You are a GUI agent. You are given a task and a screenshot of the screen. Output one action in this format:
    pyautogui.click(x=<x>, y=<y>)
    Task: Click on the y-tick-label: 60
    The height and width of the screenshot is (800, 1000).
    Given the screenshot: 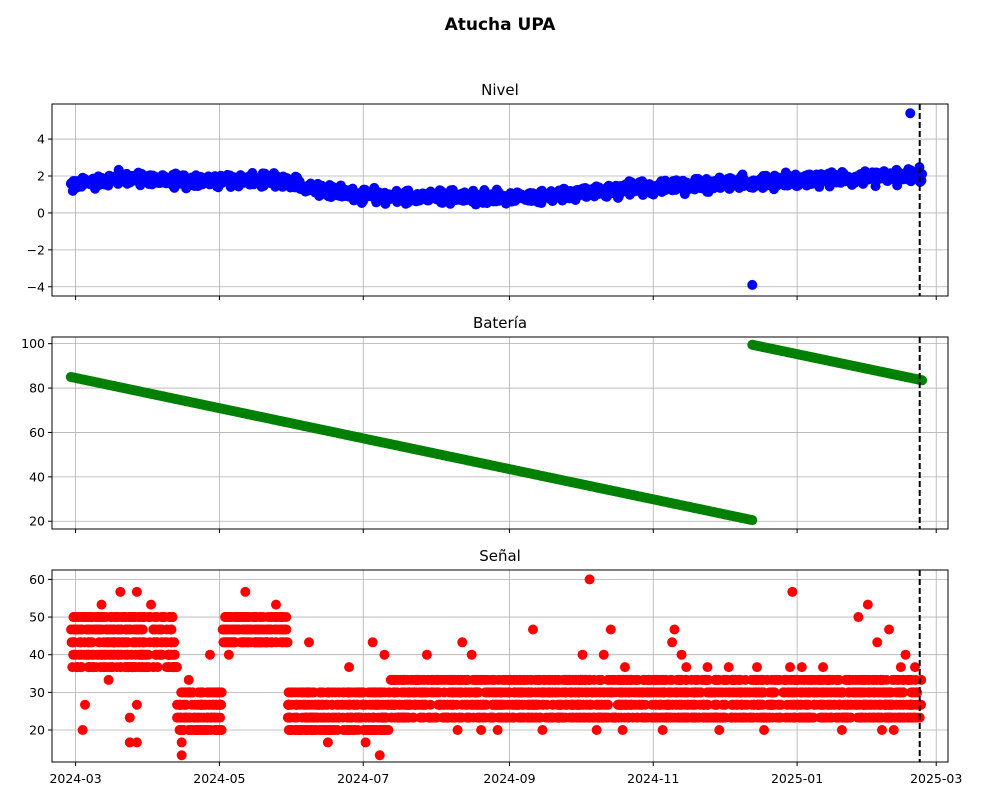 What is the action you would take?
    pyautogui.click(x=37, y=432)
    